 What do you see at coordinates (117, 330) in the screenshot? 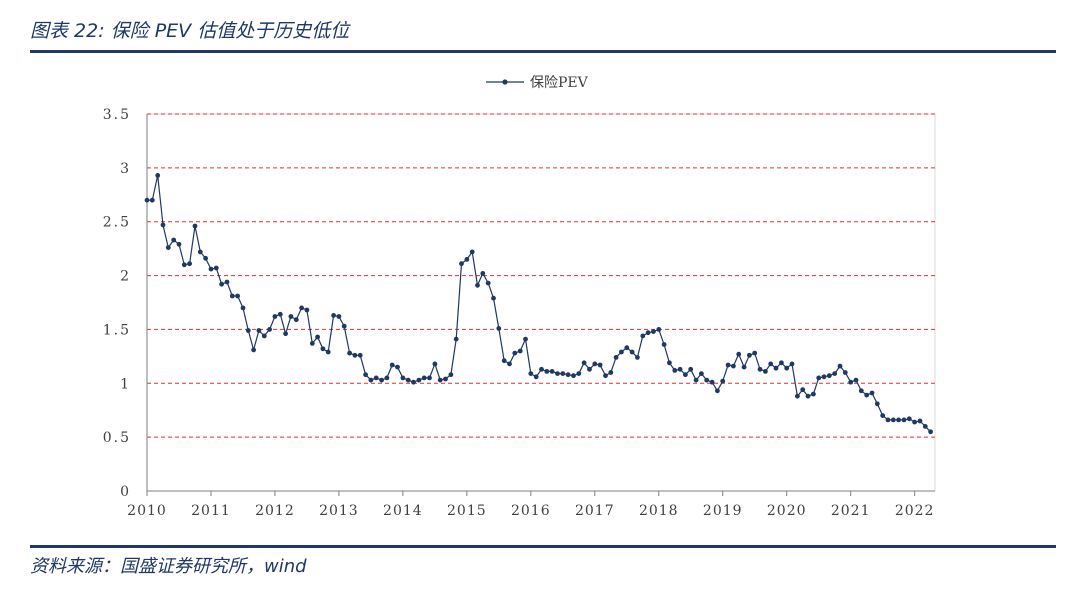
I see `y-tick-label: 1.5` at bounding box center [117, 330].